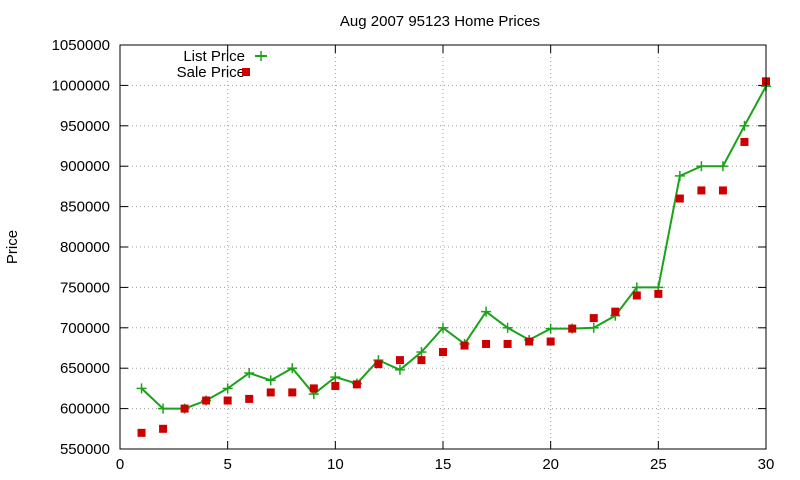 This screenshot has width=800, height=480. What do you see at coordinates (214, 56) in the screenshot?
I see `legend-label: List Price` at bounding box center [214, 56].